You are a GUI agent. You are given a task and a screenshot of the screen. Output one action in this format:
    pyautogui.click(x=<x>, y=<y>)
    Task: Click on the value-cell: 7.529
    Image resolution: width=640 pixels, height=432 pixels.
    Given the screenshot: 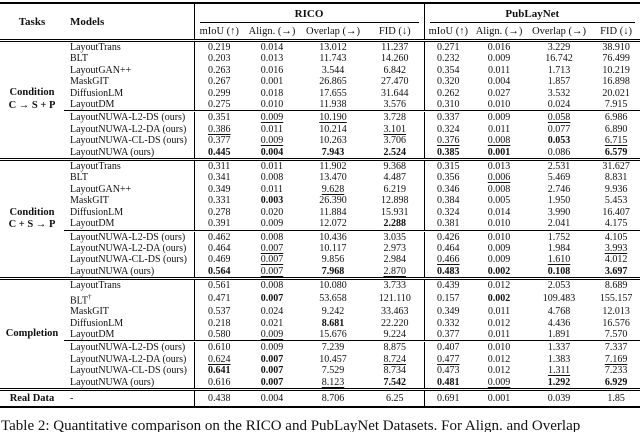 What is the action you would take?
    pyautogui.click(x=333, y=371)
    